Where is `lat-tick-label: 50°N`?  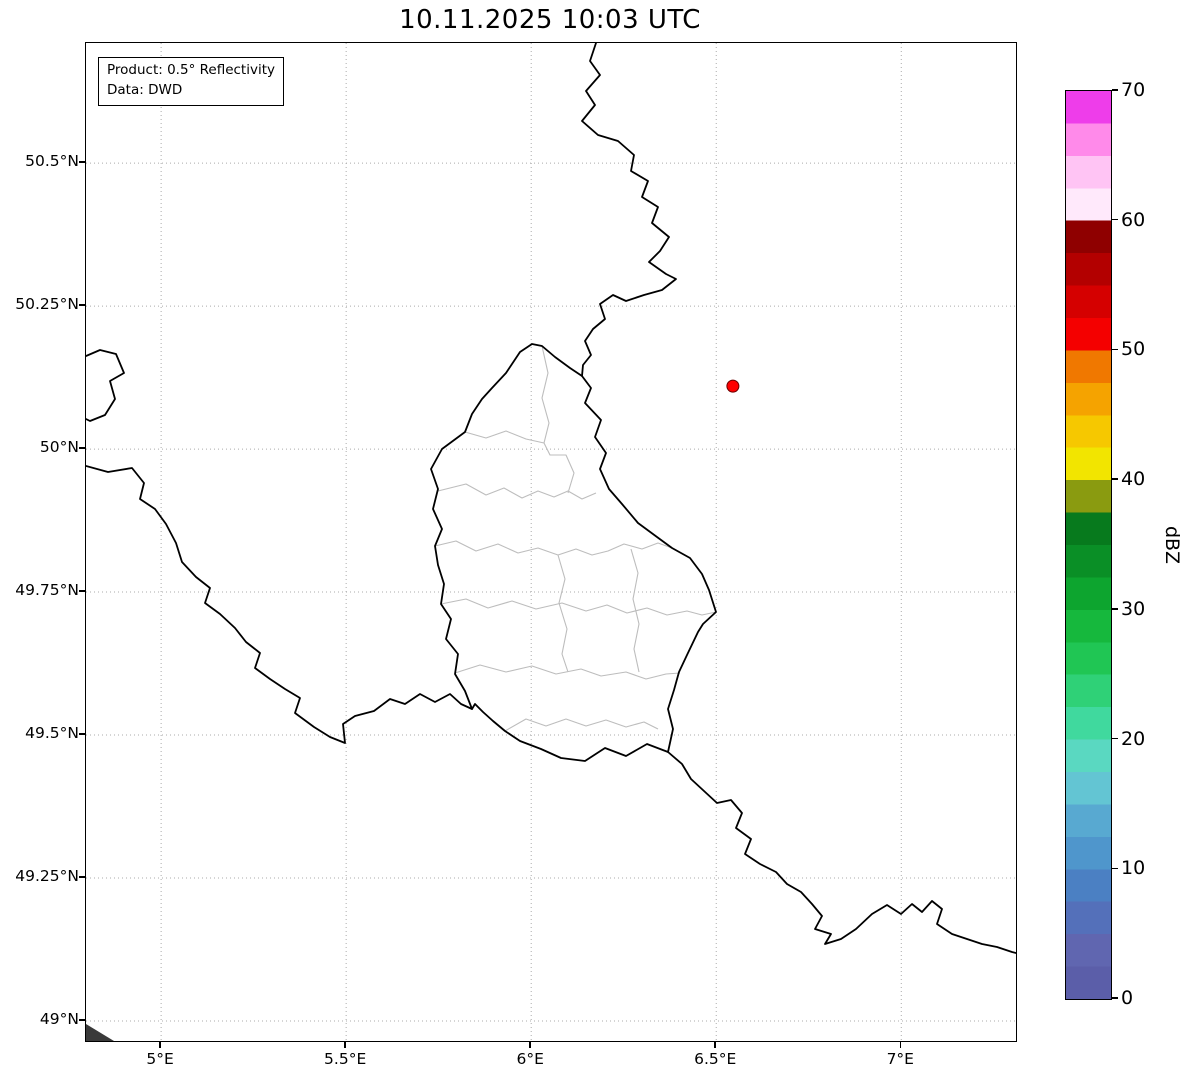
lat-tick-label: 50°N is located at coordinates (59, 447).